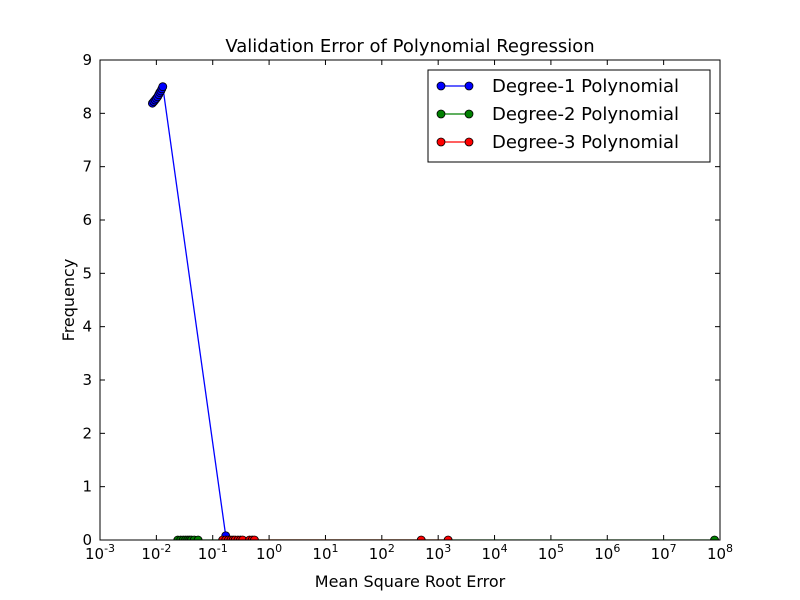 This screenshot has width=800, height=600. What do you see at coordinates (278, 548) in the screenshot?
I see `x-tick-label-exponent: 0` at bounding box center [278, 548].